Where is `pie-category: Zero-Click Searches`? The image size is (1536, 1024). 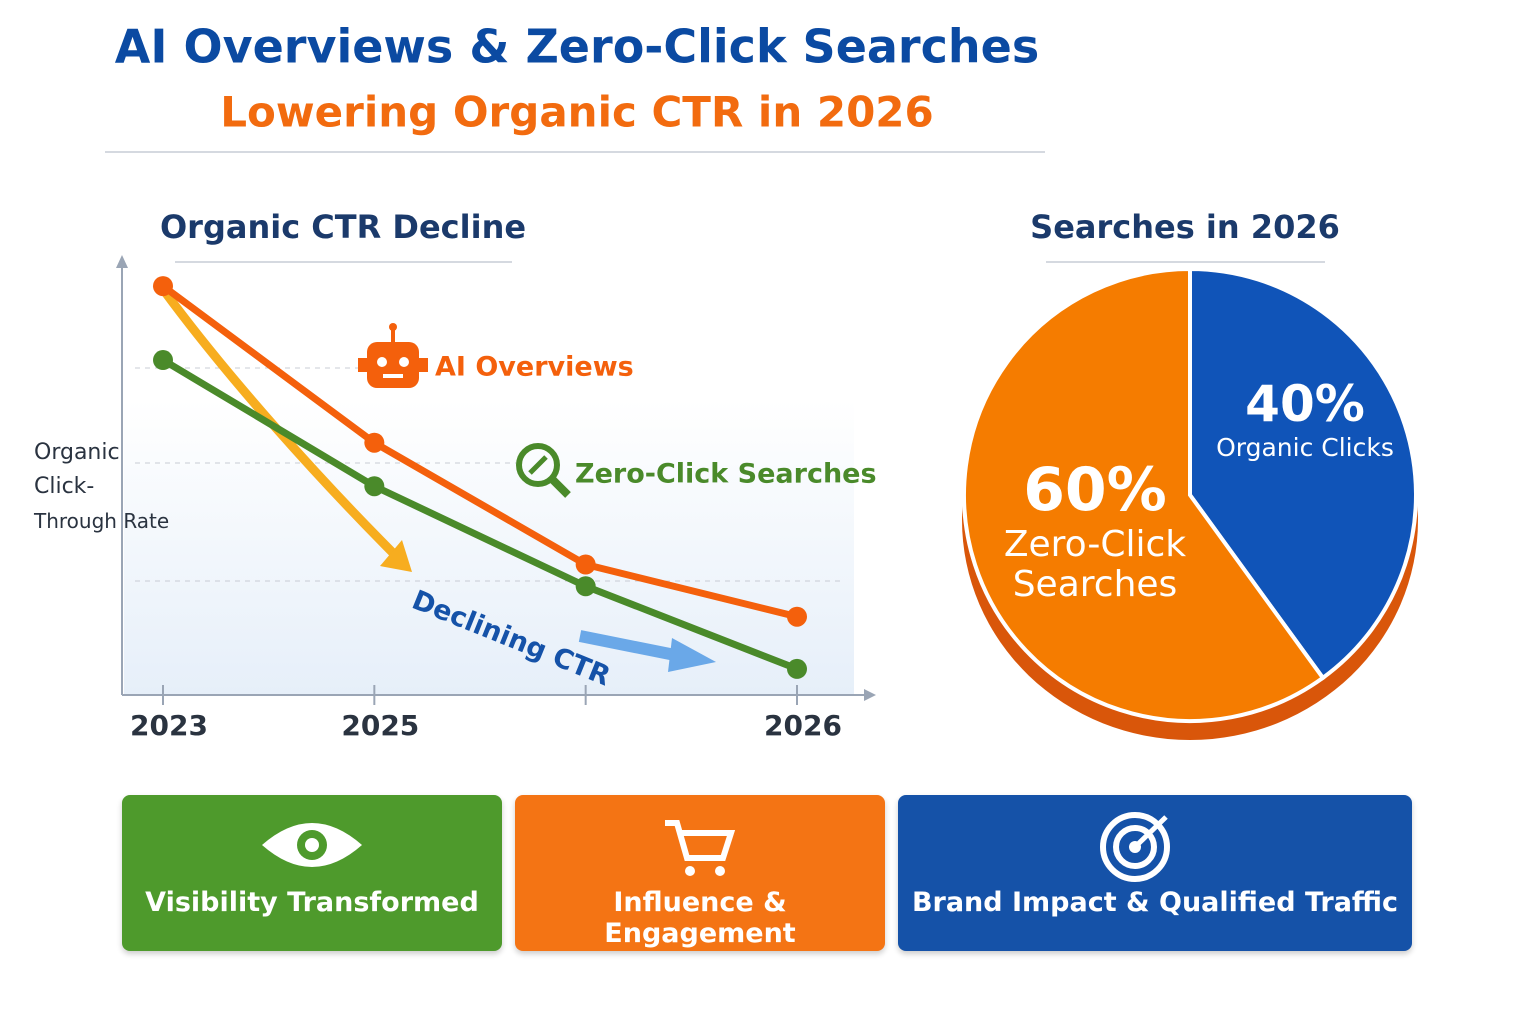
pie-category: Zero-Click Searches is located at coordinates (1095, 564).